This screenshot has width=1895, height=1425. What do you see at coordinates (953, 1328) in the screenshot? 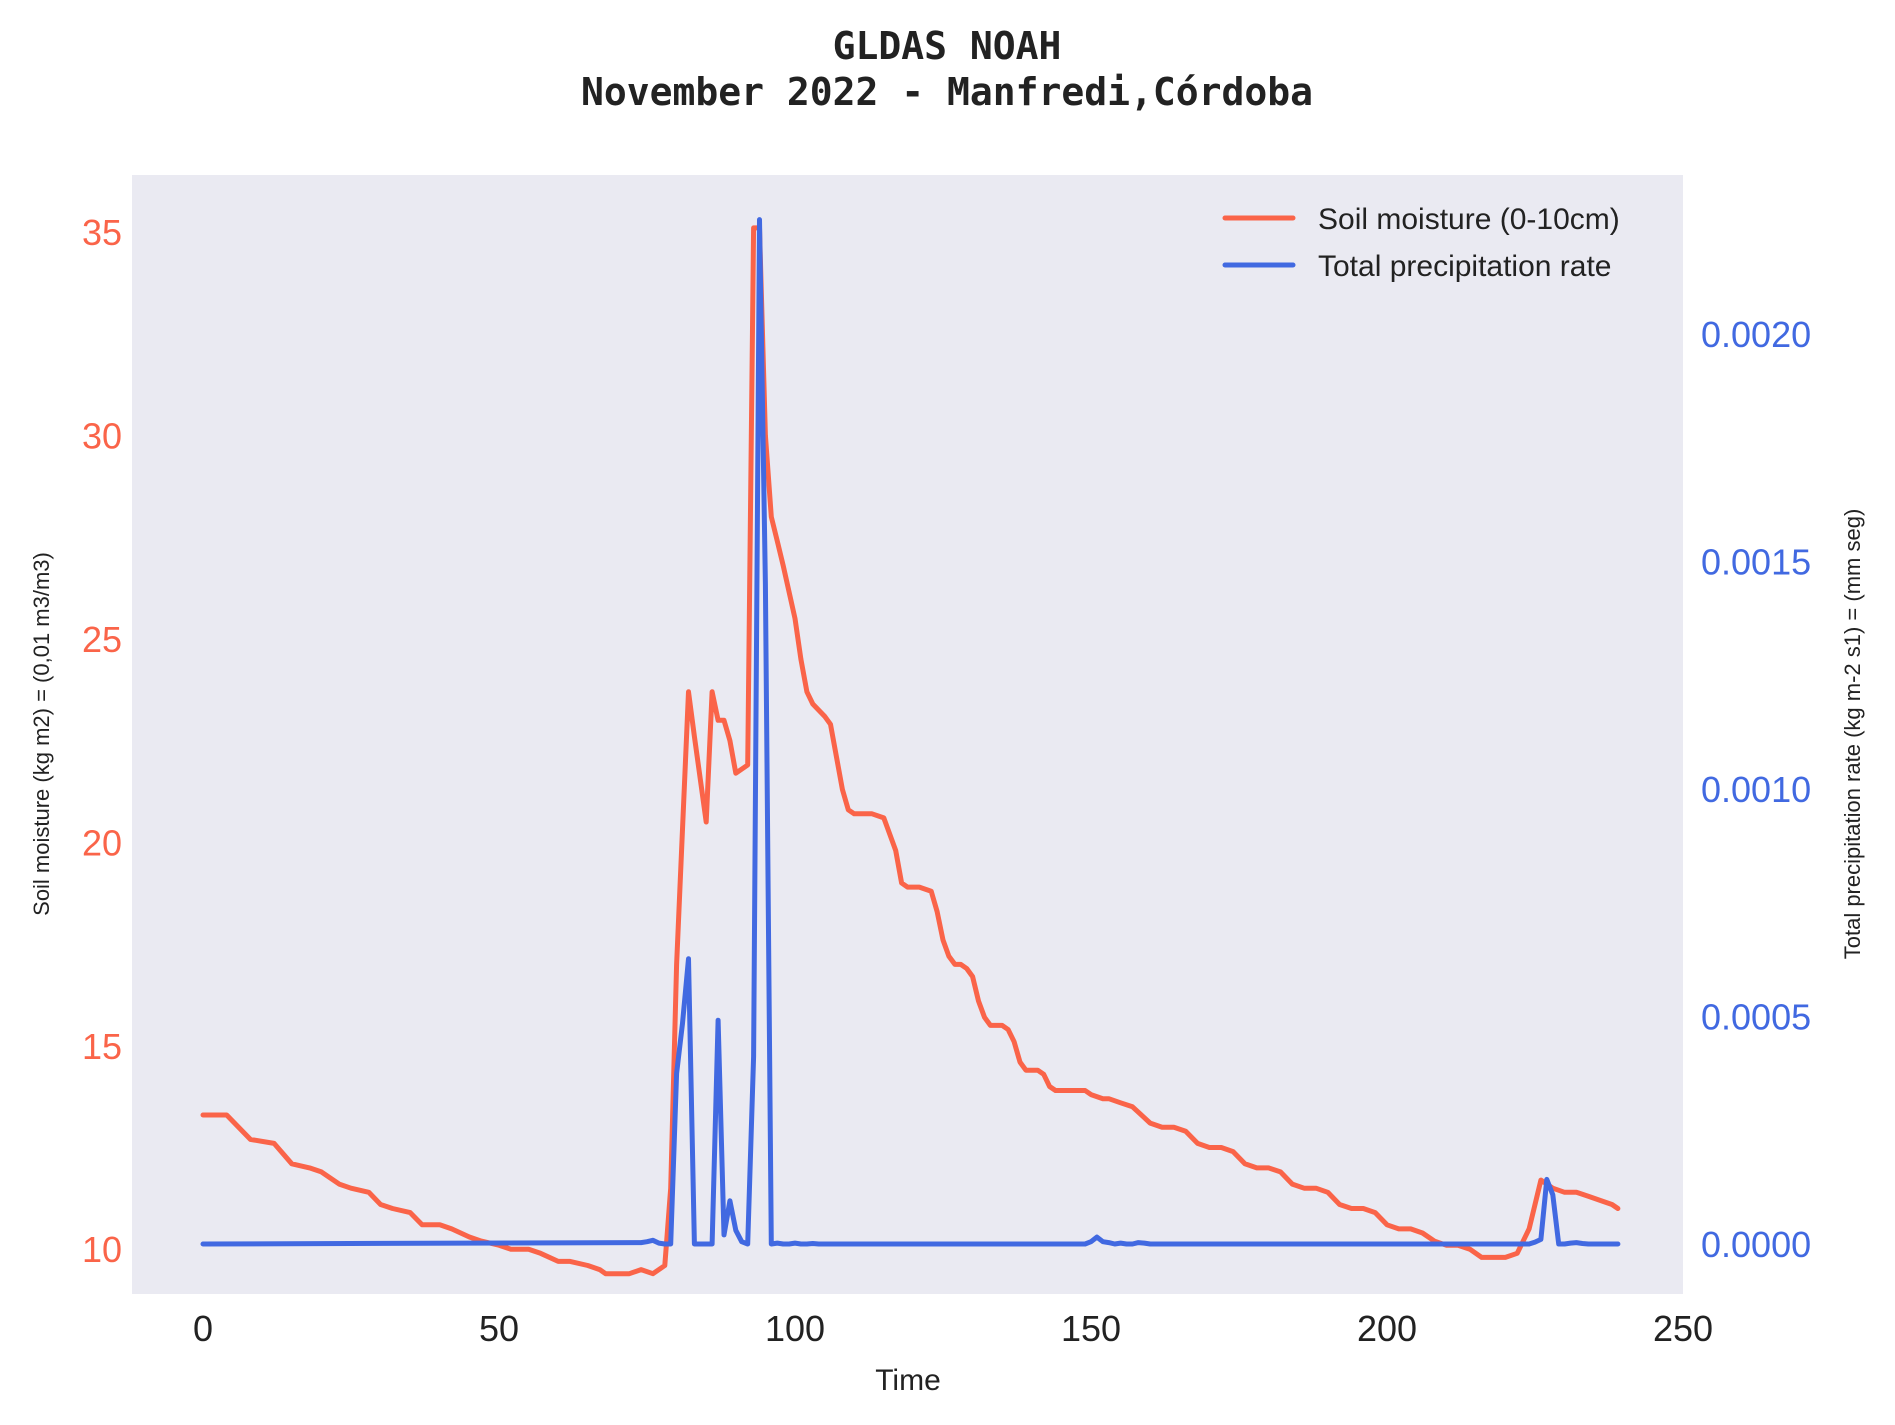
I see `x-axis-ticks: 0 50 100 150 200 250` at bounding box center [953, 1328].